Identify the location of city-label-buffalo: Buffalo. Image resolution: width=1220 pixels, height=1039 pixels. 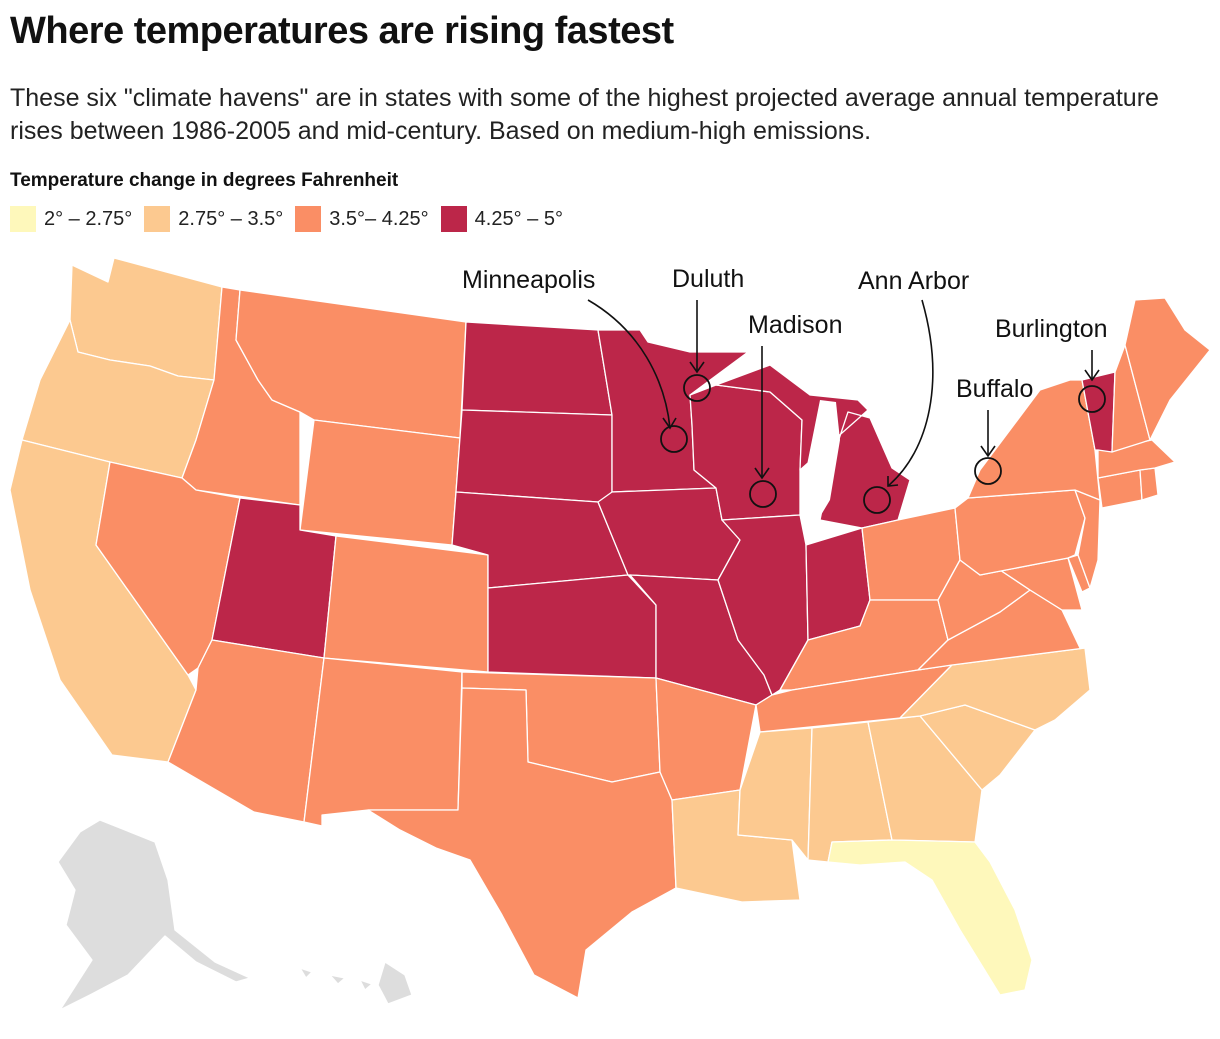
(994, 389).